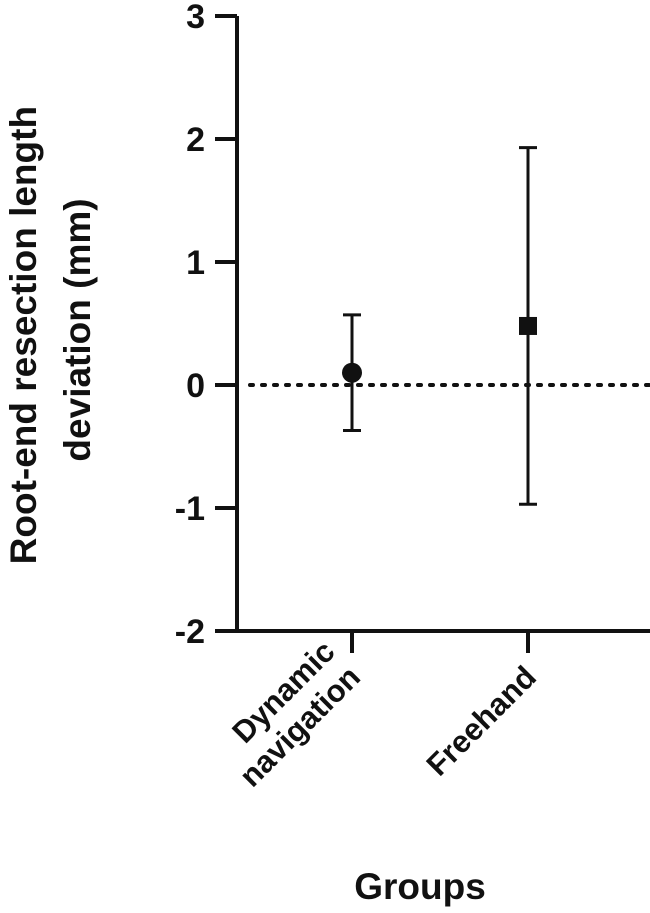  Describe the element at coordinates (420, 886) in the screenshot. I see `x-axis-title: Groups` at that location.